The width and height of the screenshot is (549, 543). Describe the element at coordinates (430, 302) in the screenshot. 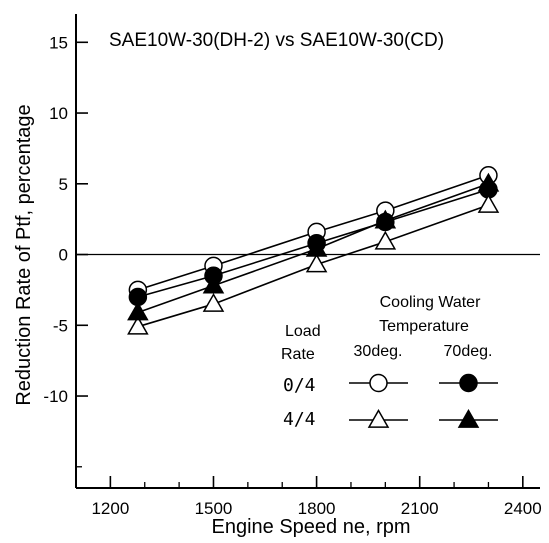

I see `legend-header-line1: Cooling Water` at that location.